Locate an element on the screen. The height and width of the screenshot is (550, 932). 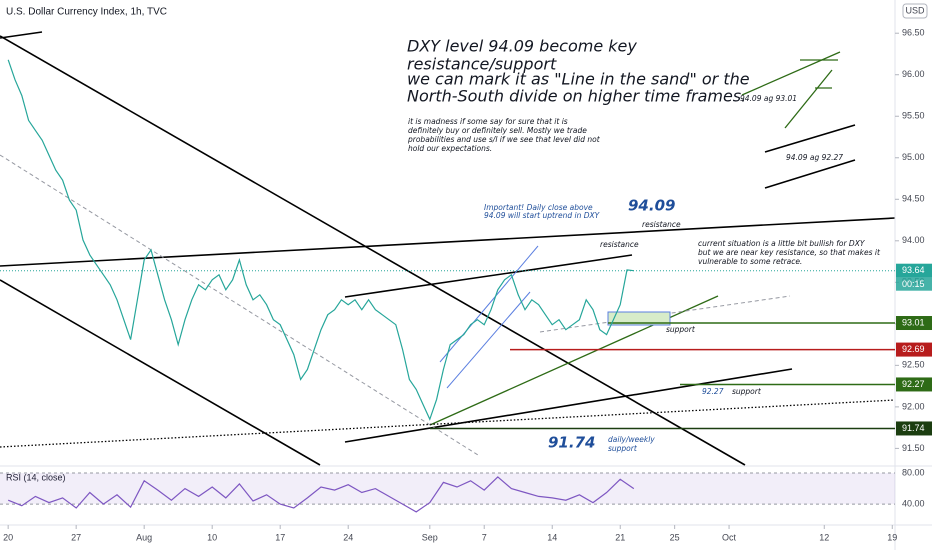
x-tick-label: 12 is located at coordinates (824, 537).